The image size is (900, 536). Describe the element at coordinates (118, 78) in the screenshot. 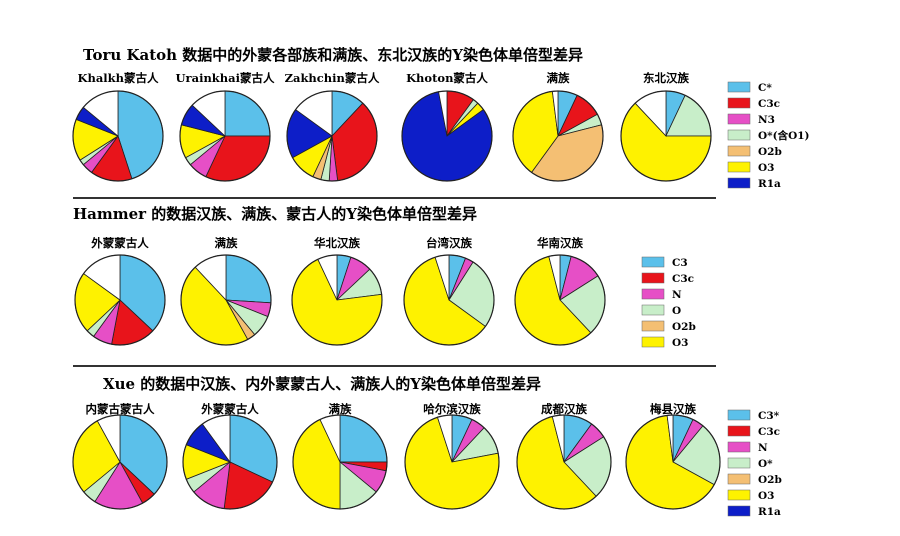

I see `pie-label: Khalkh蒙古人` at that location.